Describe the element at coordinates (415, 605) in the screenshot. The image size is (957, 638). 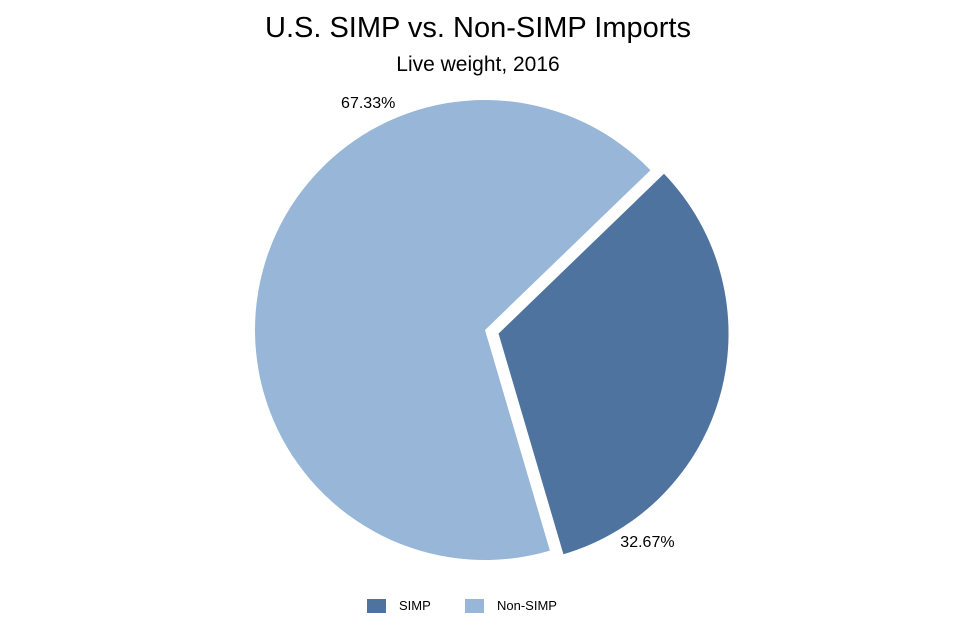
I see `legend-label-simp: SIMP` at that location.